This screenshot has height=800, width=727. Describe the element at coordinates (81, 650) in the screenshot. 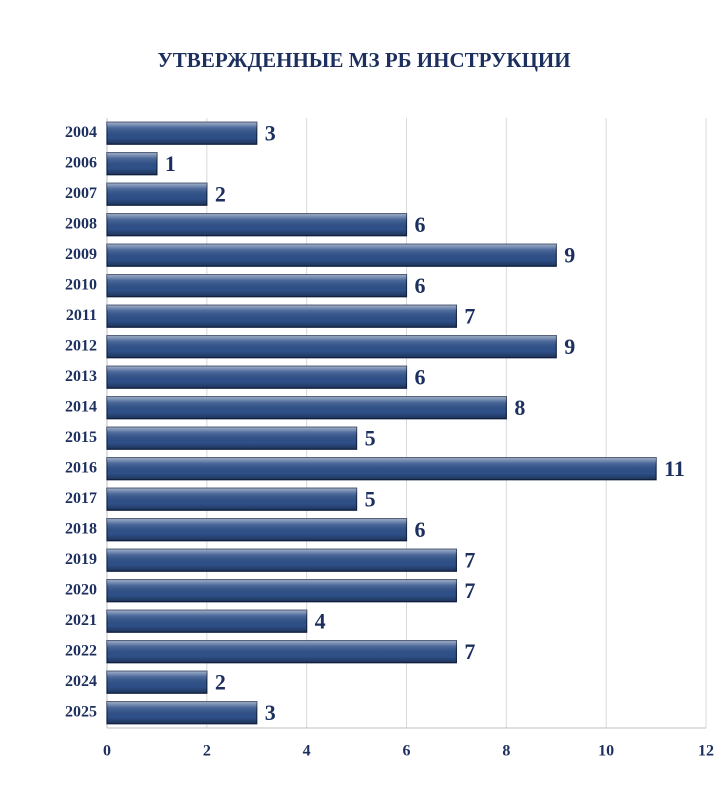

I see `y-tick-label: 2022` at that location.